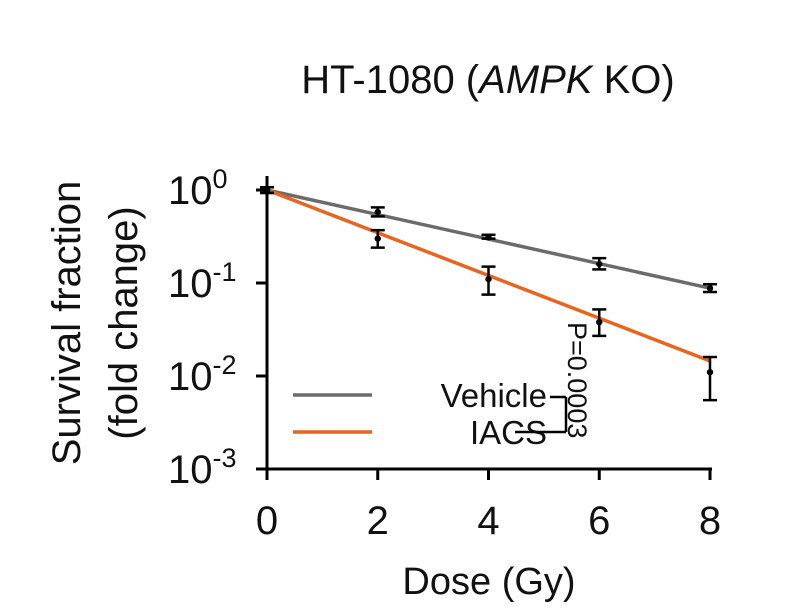 This screenshot has width=791, height=612. What do you see at coordinates (267, 521) in the screenshot?
I see `x-tick-label: 0` at bounding box center [267, 521].